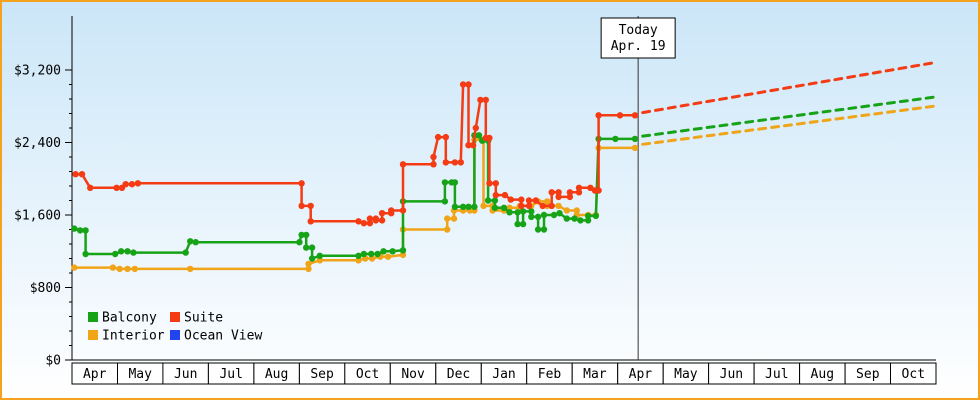  Describe the element at coordinates (788, 116) in the screenshot. I see `projection-balcony-line` at that location.